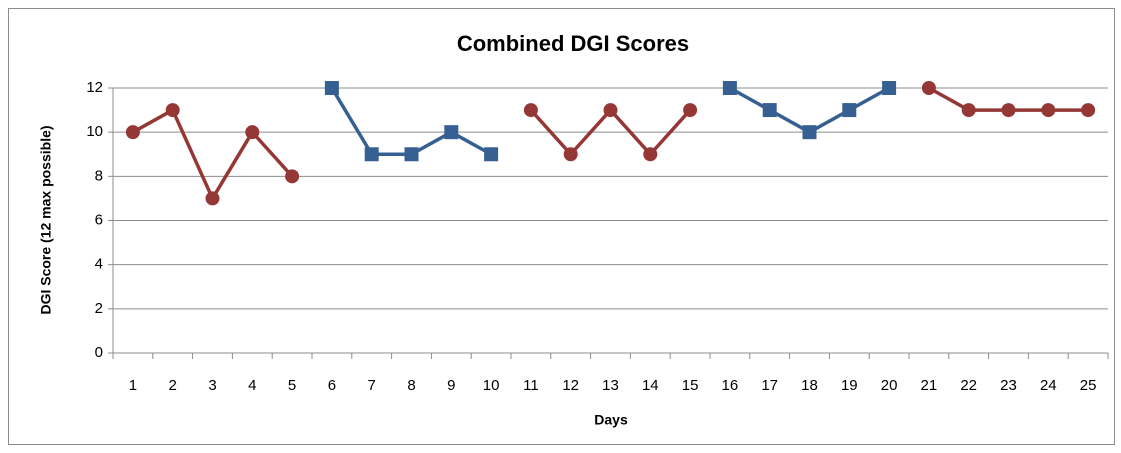 Image resolution: width=1121 pixels, height=453 pixels. Describe the element at coordinates (809, 385) in the screenshot. I see `x-tick-label: 18` at that location.